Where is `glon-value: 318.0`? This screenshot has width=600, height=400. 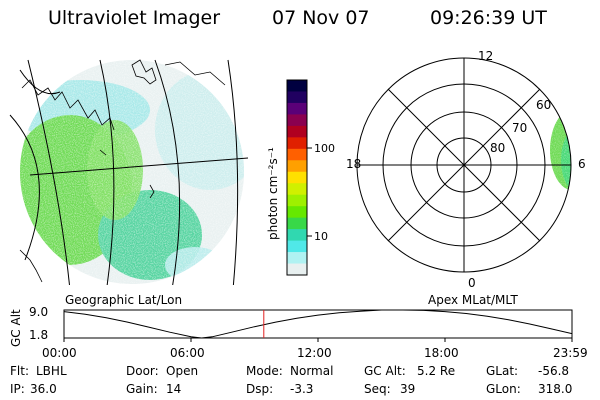 glon-value: 318.0 is located at coordinates (555, 389).